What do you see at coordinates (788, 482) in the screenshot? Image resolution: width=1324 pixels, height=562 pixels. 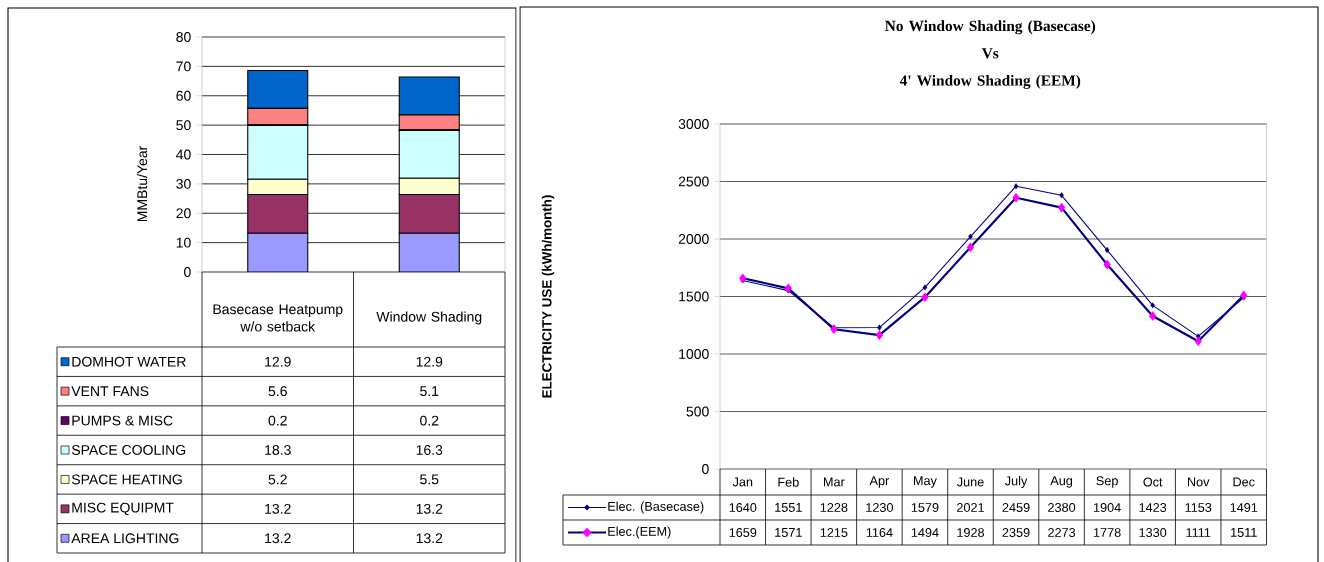 I see `x-tick-label: Feb` at bounding box center [788, 482].